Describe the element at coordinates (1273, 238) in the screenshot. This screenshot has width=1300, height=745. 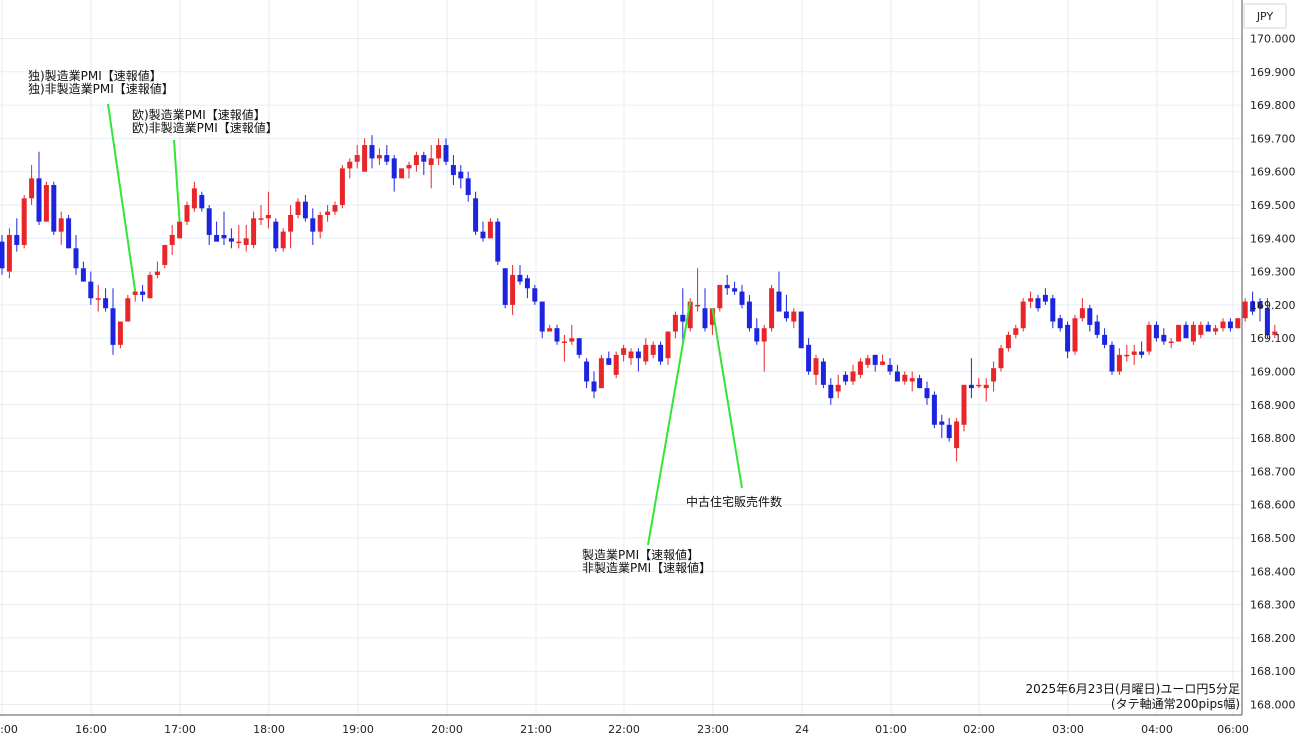
I see `y-tick-label: 169.400` at that location.